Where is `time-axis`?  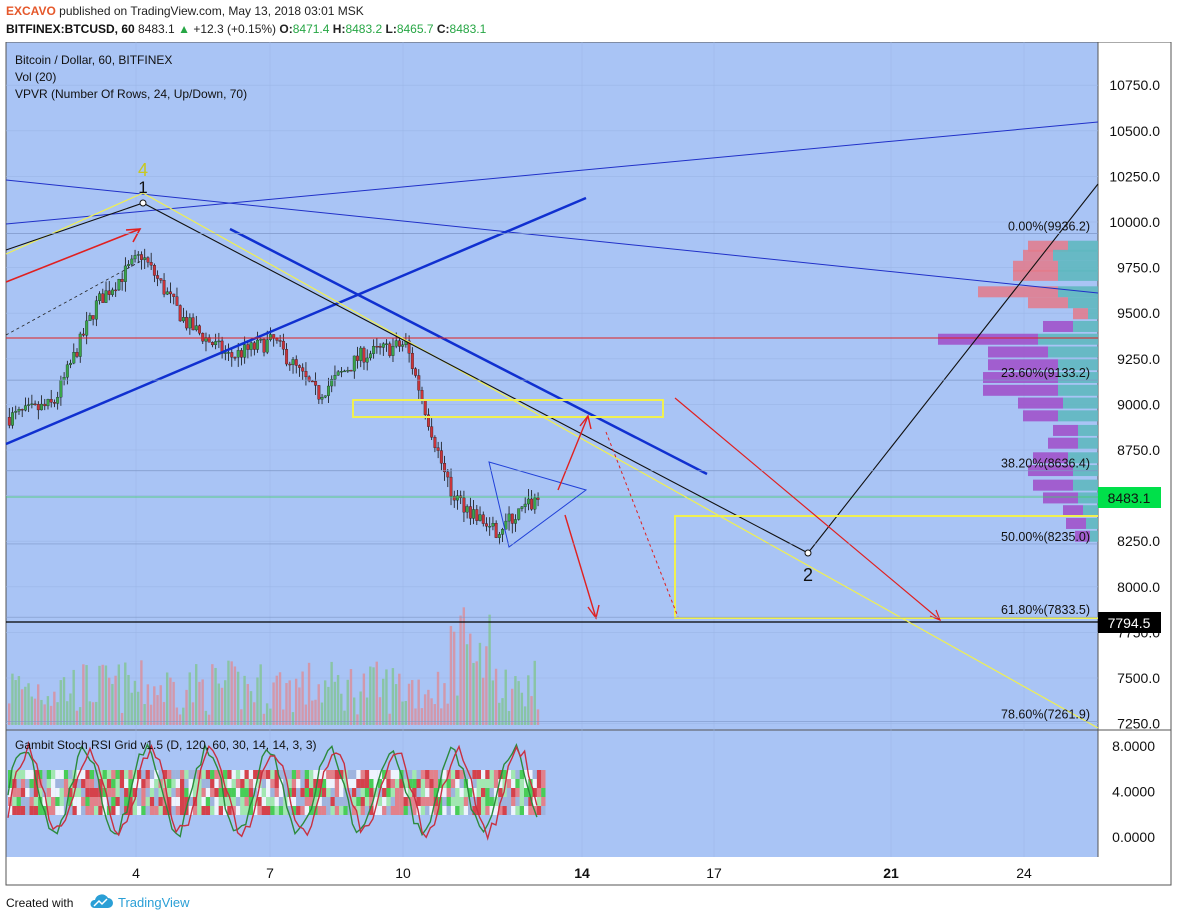 time-axis is located at coordinates (552, 871).